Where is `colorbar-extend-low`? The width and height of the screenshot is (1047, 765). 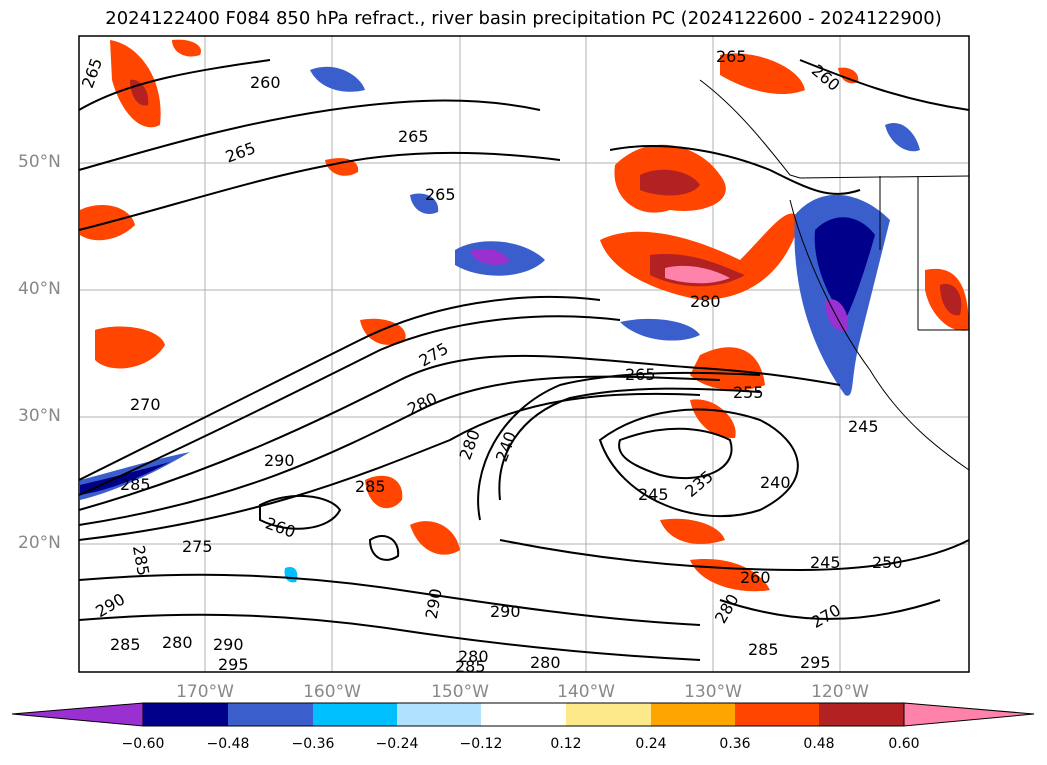
colorbar-extend-low is located at coordinates (77, 714).